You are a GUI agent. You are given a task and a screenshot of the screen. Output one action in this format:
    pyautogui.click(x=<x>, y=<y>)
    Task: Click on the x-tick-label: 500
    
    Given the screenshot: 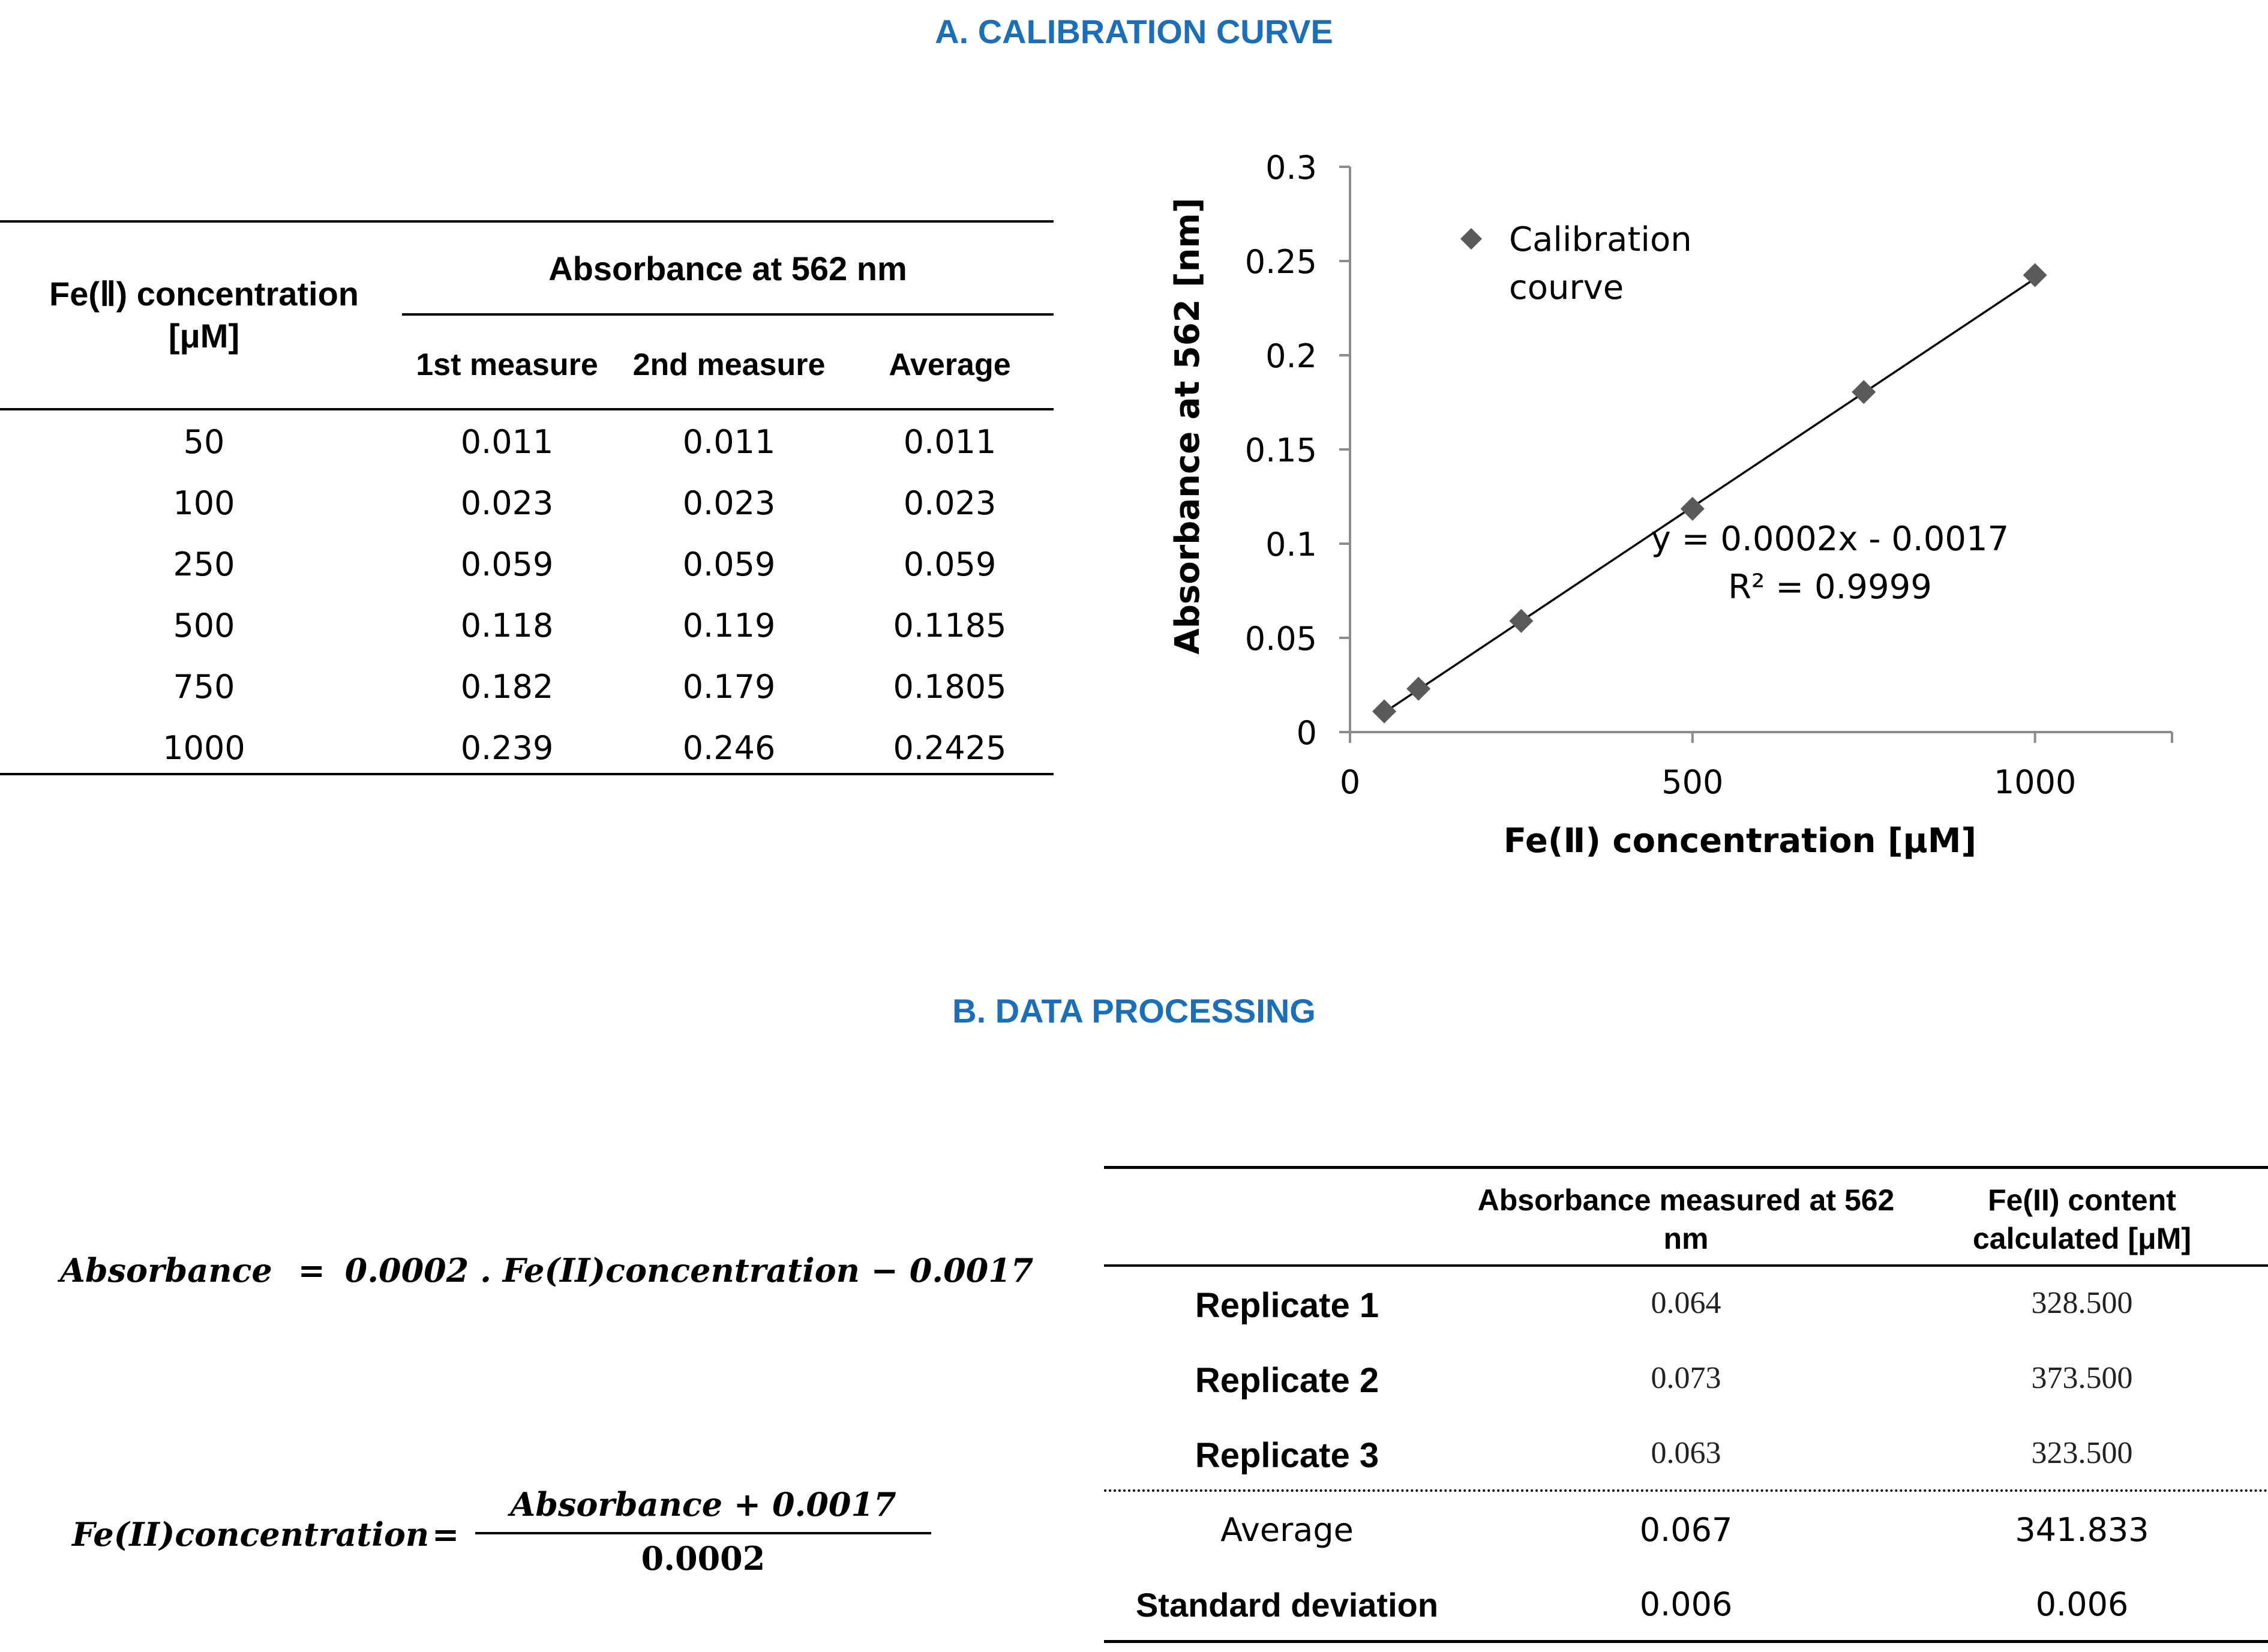 What is the action you would take?
    pyautogui.click(x=1692, y=782)
    